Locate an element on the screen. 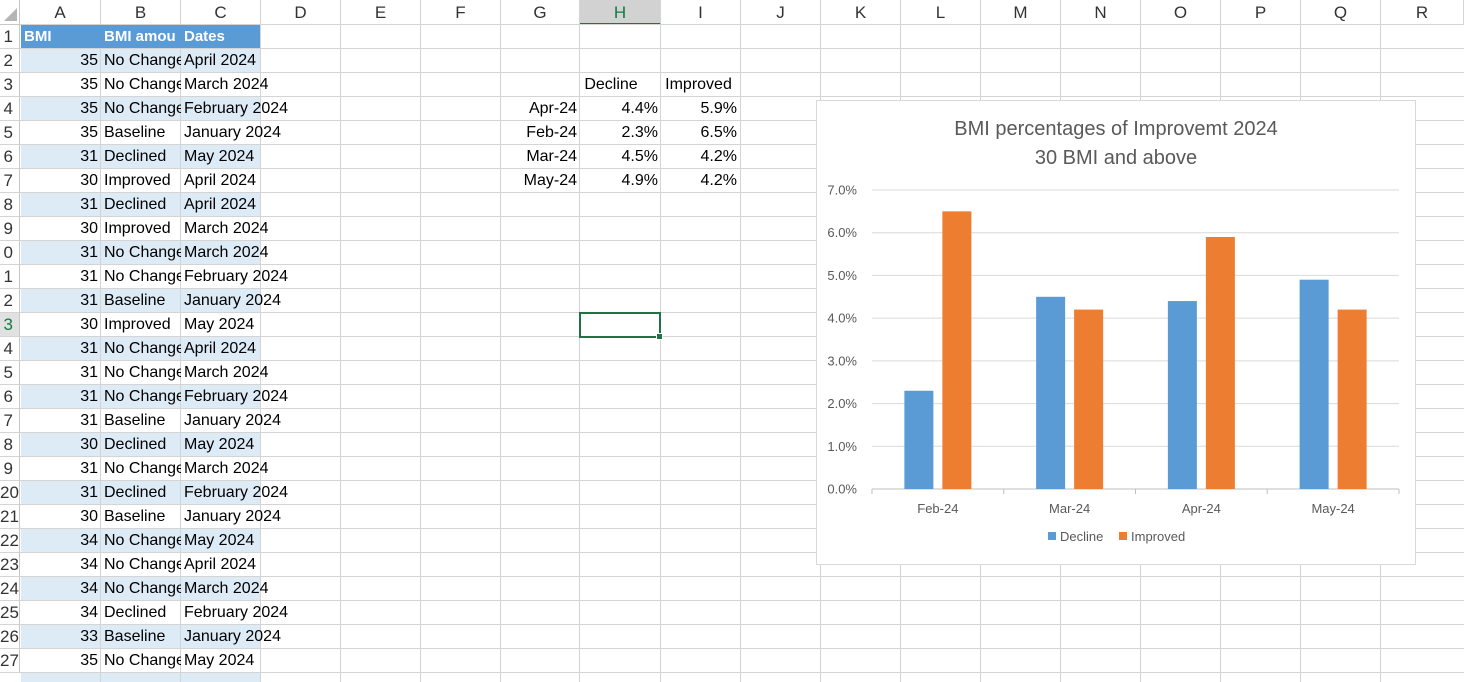 This screenshot has height=682, width=1464. row-header: 9 is located at coordinates (10, 229).